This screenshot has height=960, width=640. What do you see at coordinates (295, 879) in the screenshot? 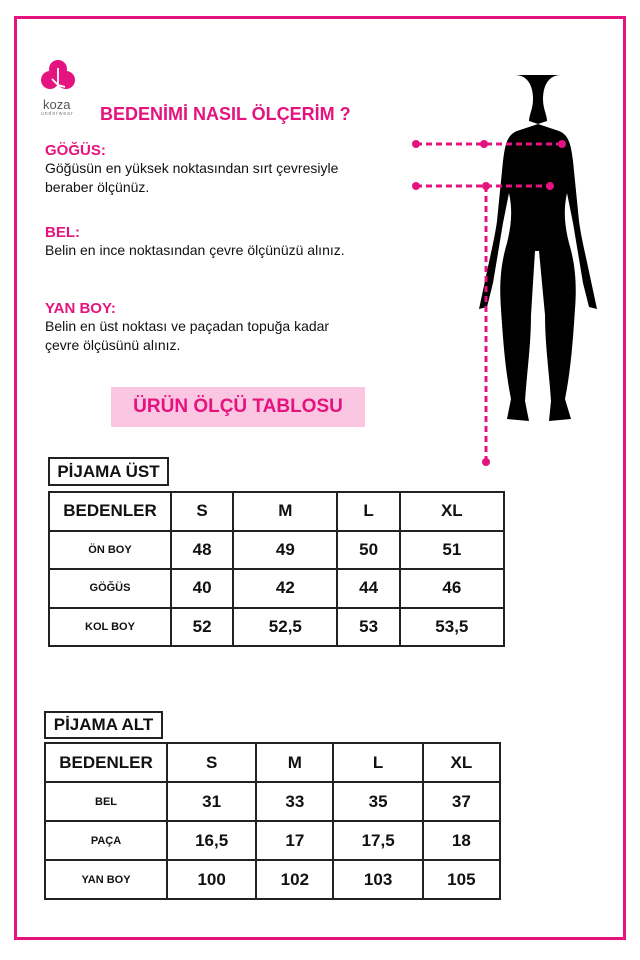
I see `table-cell: 102` at bounding box center [295, 879].